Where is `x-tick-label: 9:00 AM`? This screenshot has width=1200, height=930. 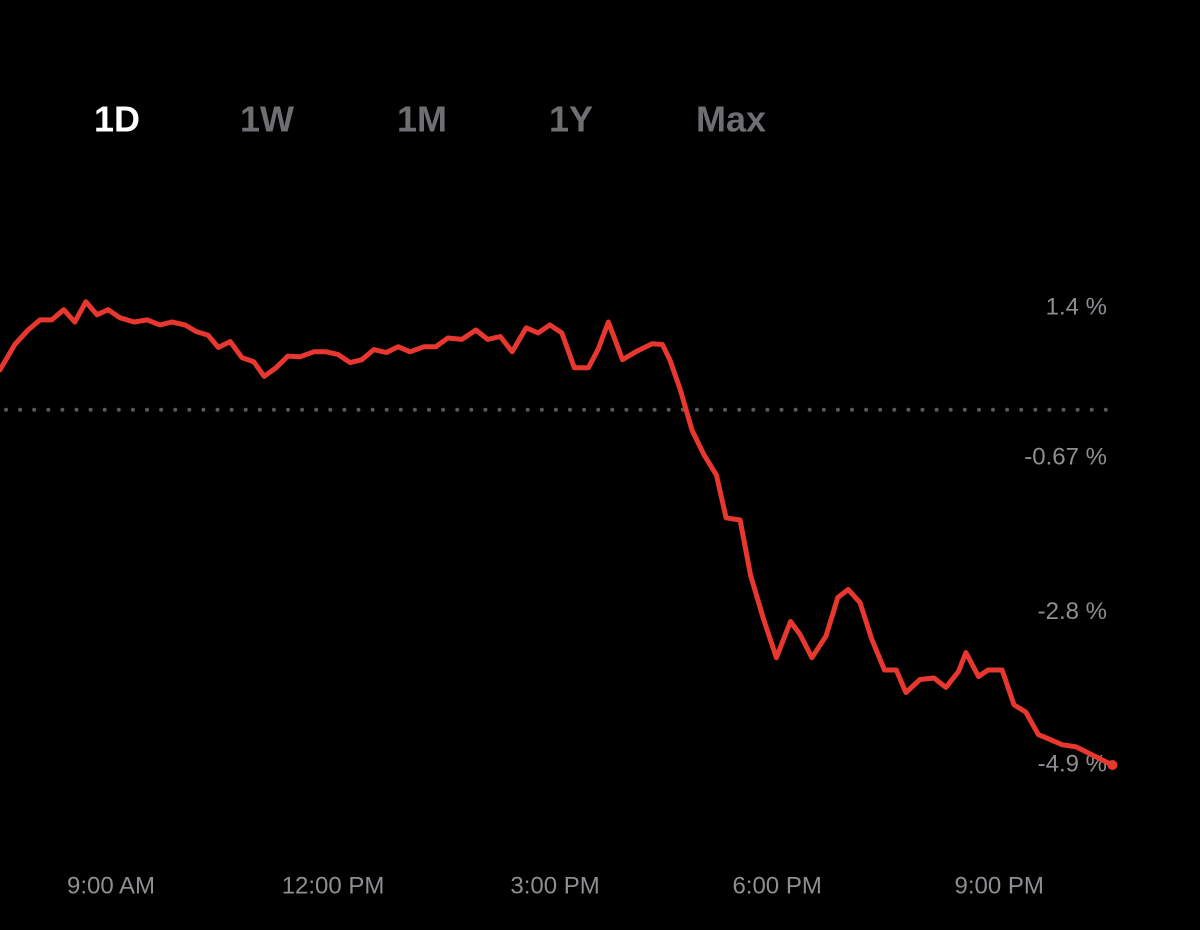 x-tick-label: 9:00 AM is located at coordinates (111, 885).